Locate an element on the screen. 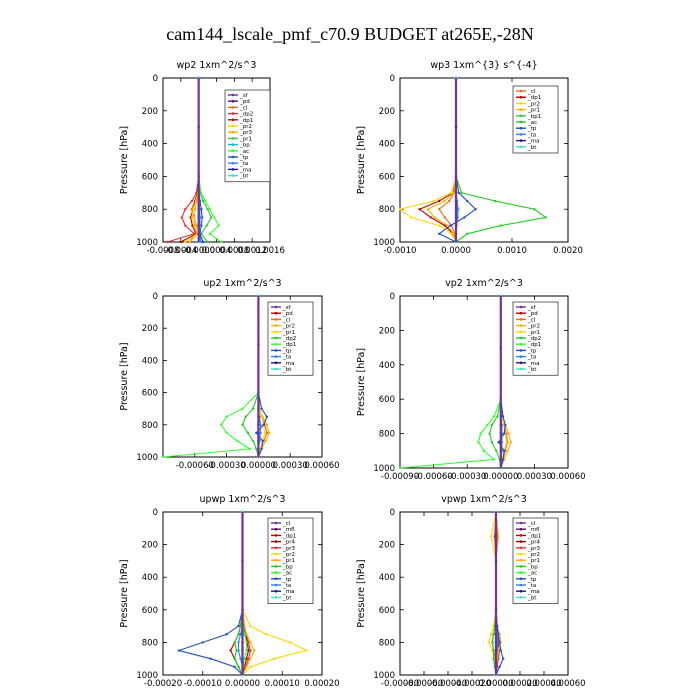  plot-frame is located at coordinates (484, 160).